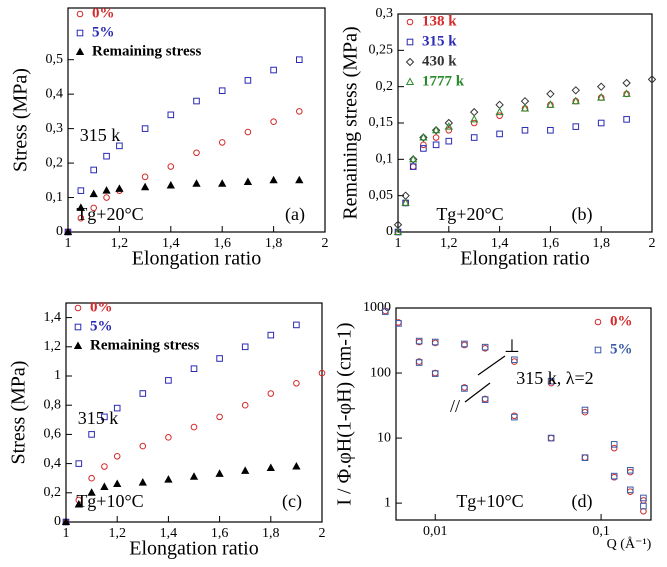 Image resolution: width=667 pixels, height=567 pixels. Describe the element at coordinates (377, 307) in the screenshot. I see `y-tick-label: 1000` at that location.